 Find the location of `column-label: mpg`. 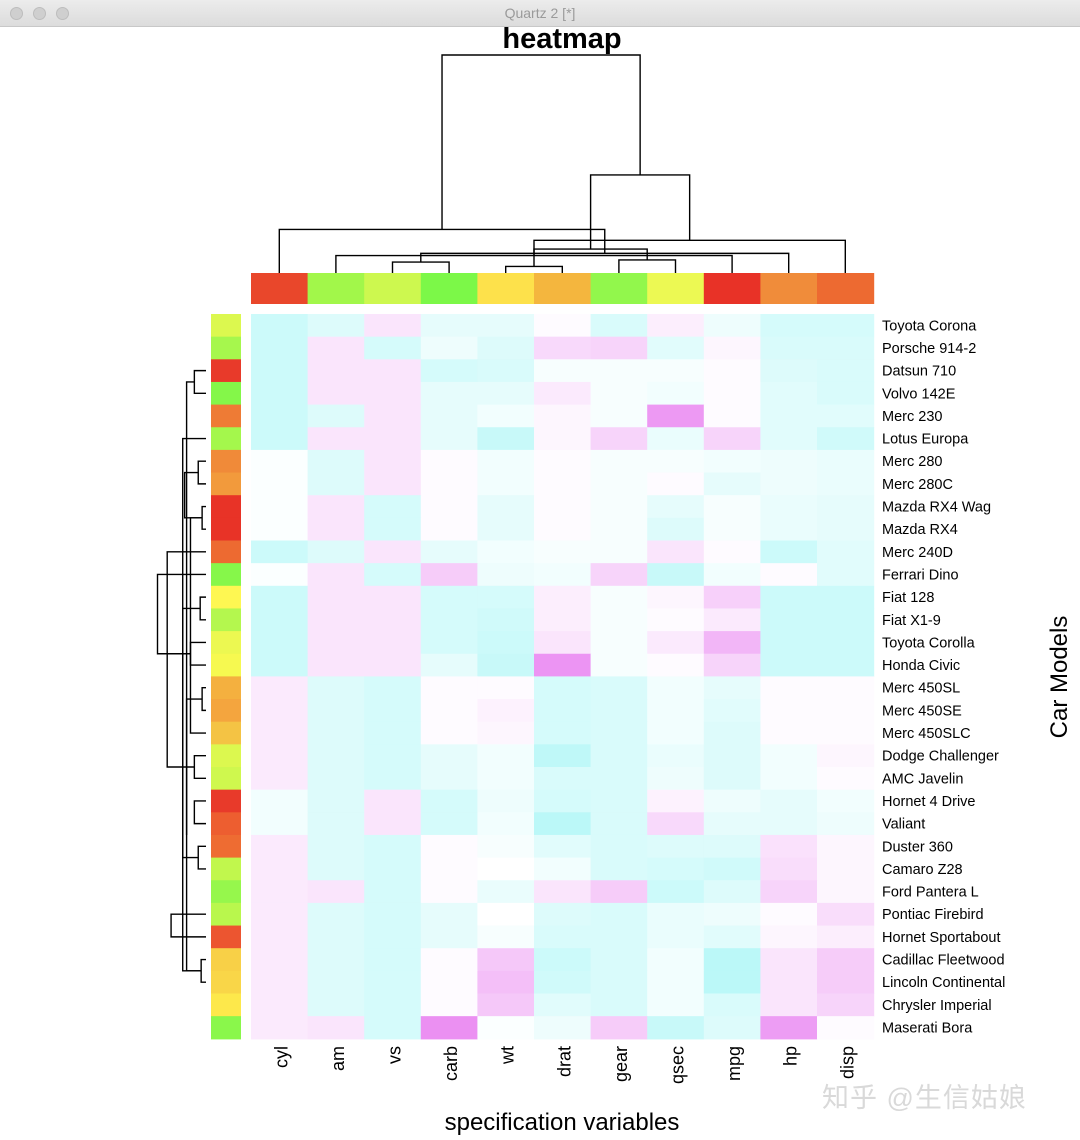

column-label: mpg is located at coordinates (734, 1063).